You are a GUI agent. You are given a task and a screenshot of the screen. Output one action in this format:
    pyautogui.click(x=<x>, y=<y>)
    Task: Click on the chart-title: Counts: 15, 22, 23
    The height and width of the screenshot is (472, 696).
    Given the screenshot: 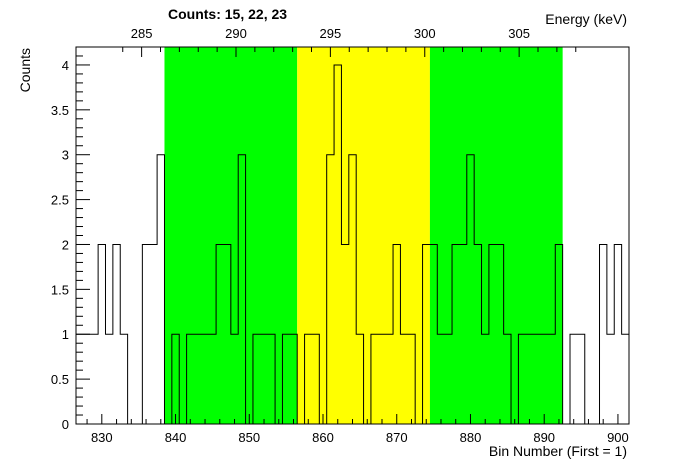 What is the action you would take?
    pyautogui.click(x=227, y=14)
    